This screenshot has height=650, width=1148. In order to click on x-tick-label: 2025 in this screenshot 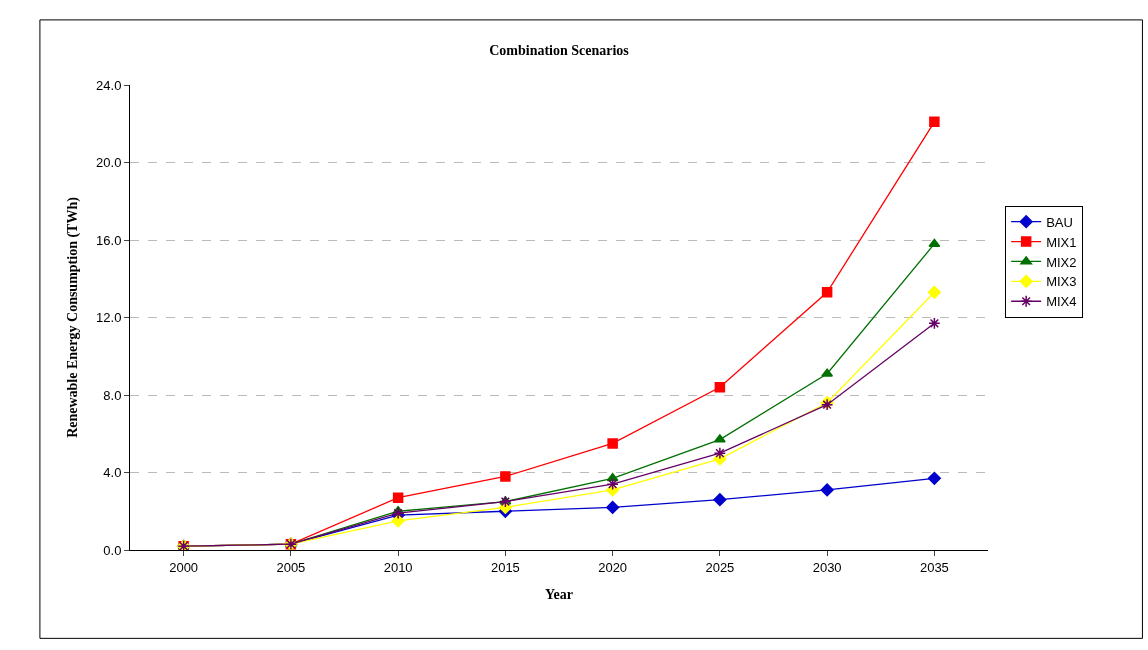, I will do `click(720, 567)`.